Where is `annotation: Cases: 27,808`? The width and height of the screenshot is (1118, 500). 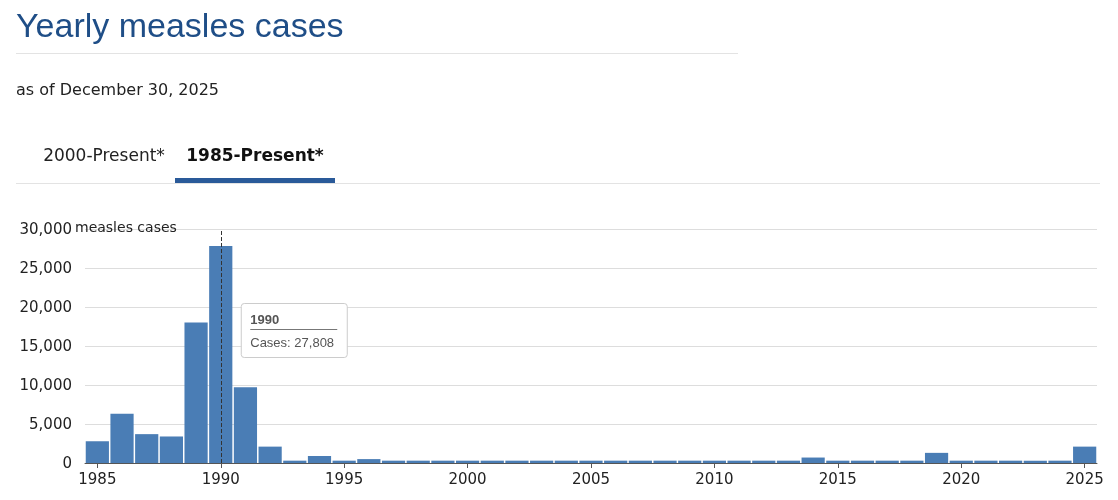
annotation: Cases: 27,808 is located at coordinates (292, 342).